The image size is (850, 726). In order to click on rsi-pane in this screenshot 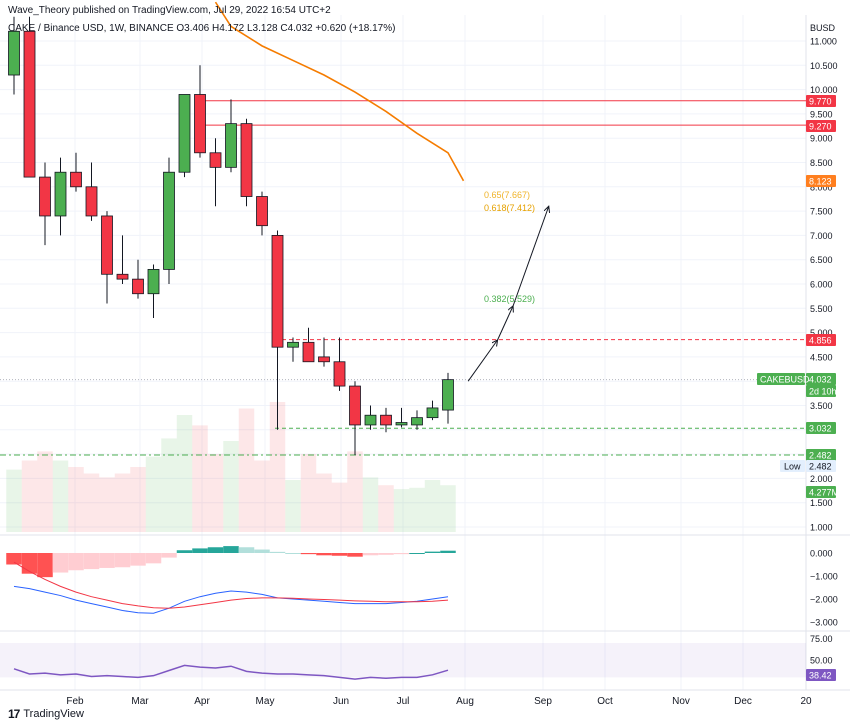, I will do `click(403, 661)`.